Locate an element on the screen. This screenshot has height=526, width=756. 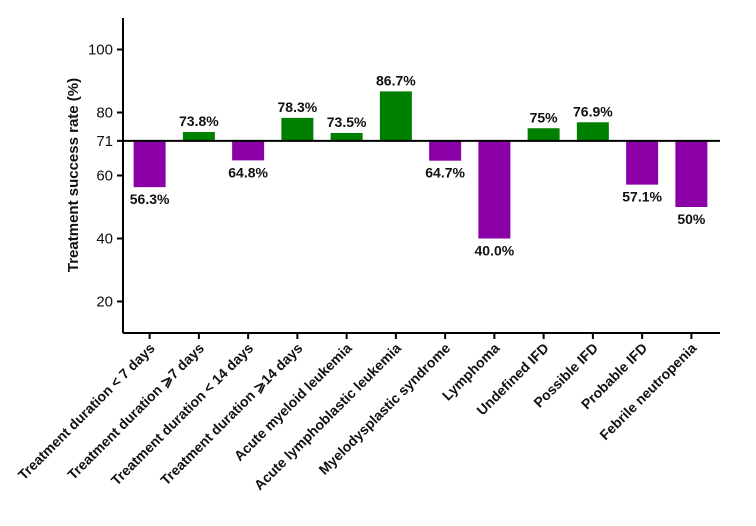
data-label-7: 64.7% is located at coordinates (445, 173).